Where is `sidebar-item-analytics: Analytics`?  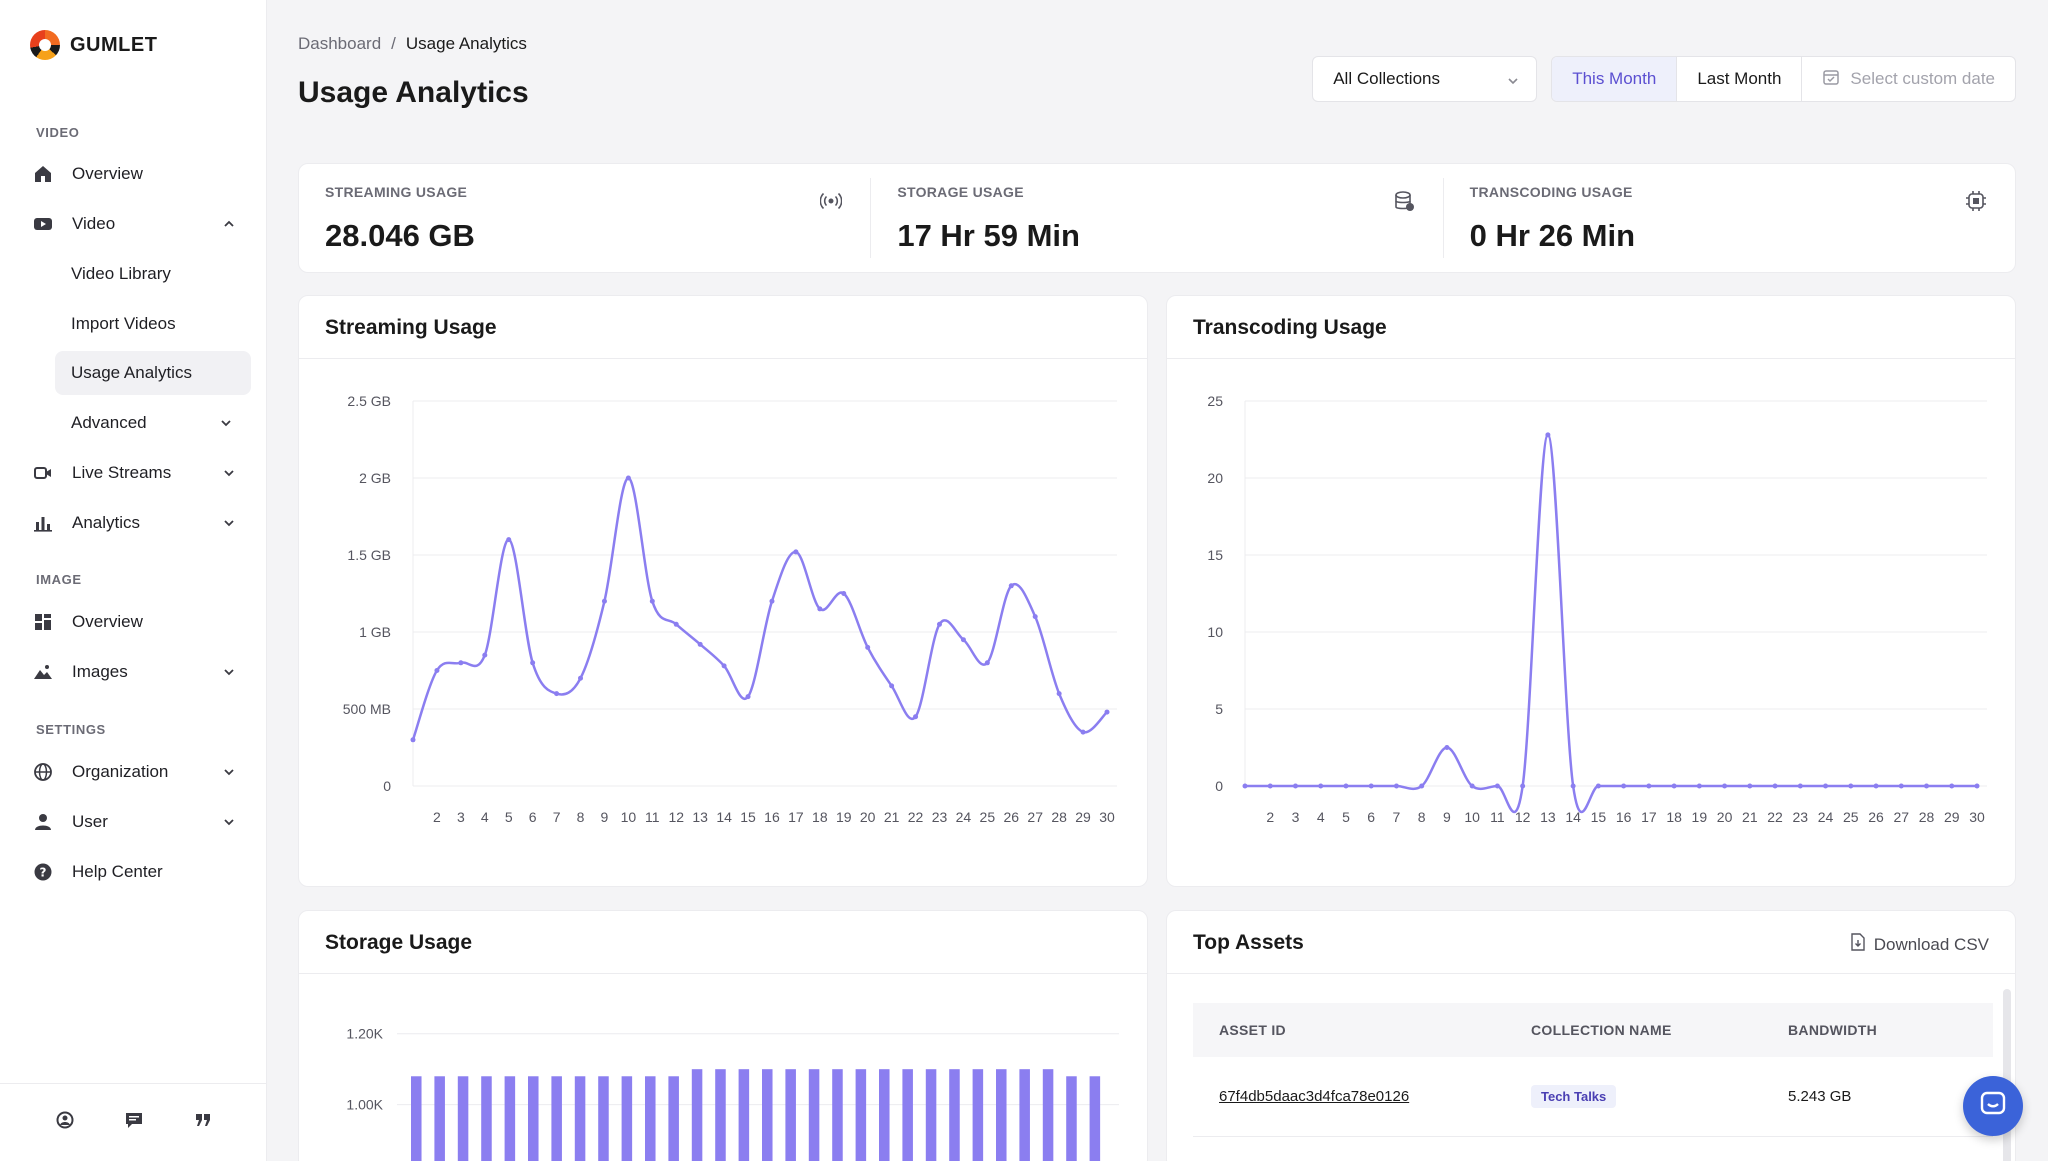 sidebar-item-analytics: Analytics is located at coordinates (140, 523).